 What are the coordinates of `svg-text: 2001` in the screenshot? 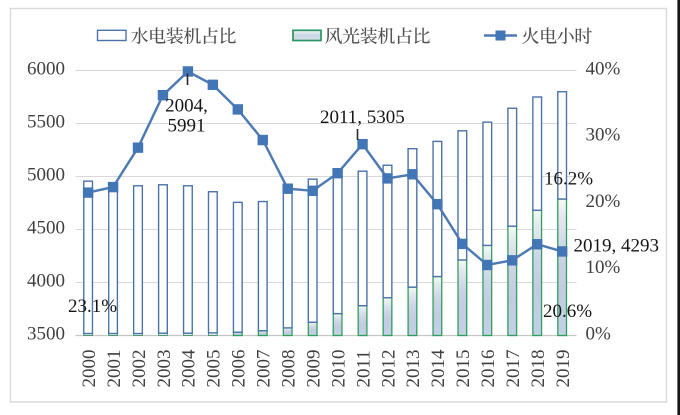 It's located at (114, 369).